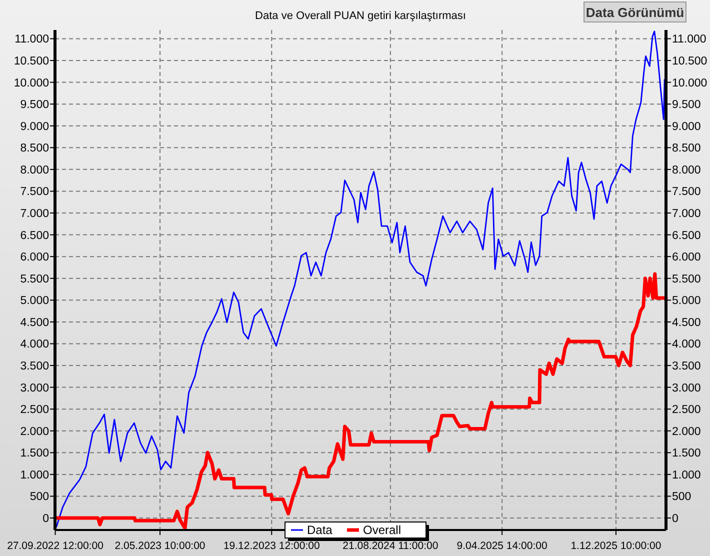 The width and height of the screenshot is (710, 556). Describe the element at coordinates (382, 530) in the screenshot. I see `legend-label: Overall` at that location.